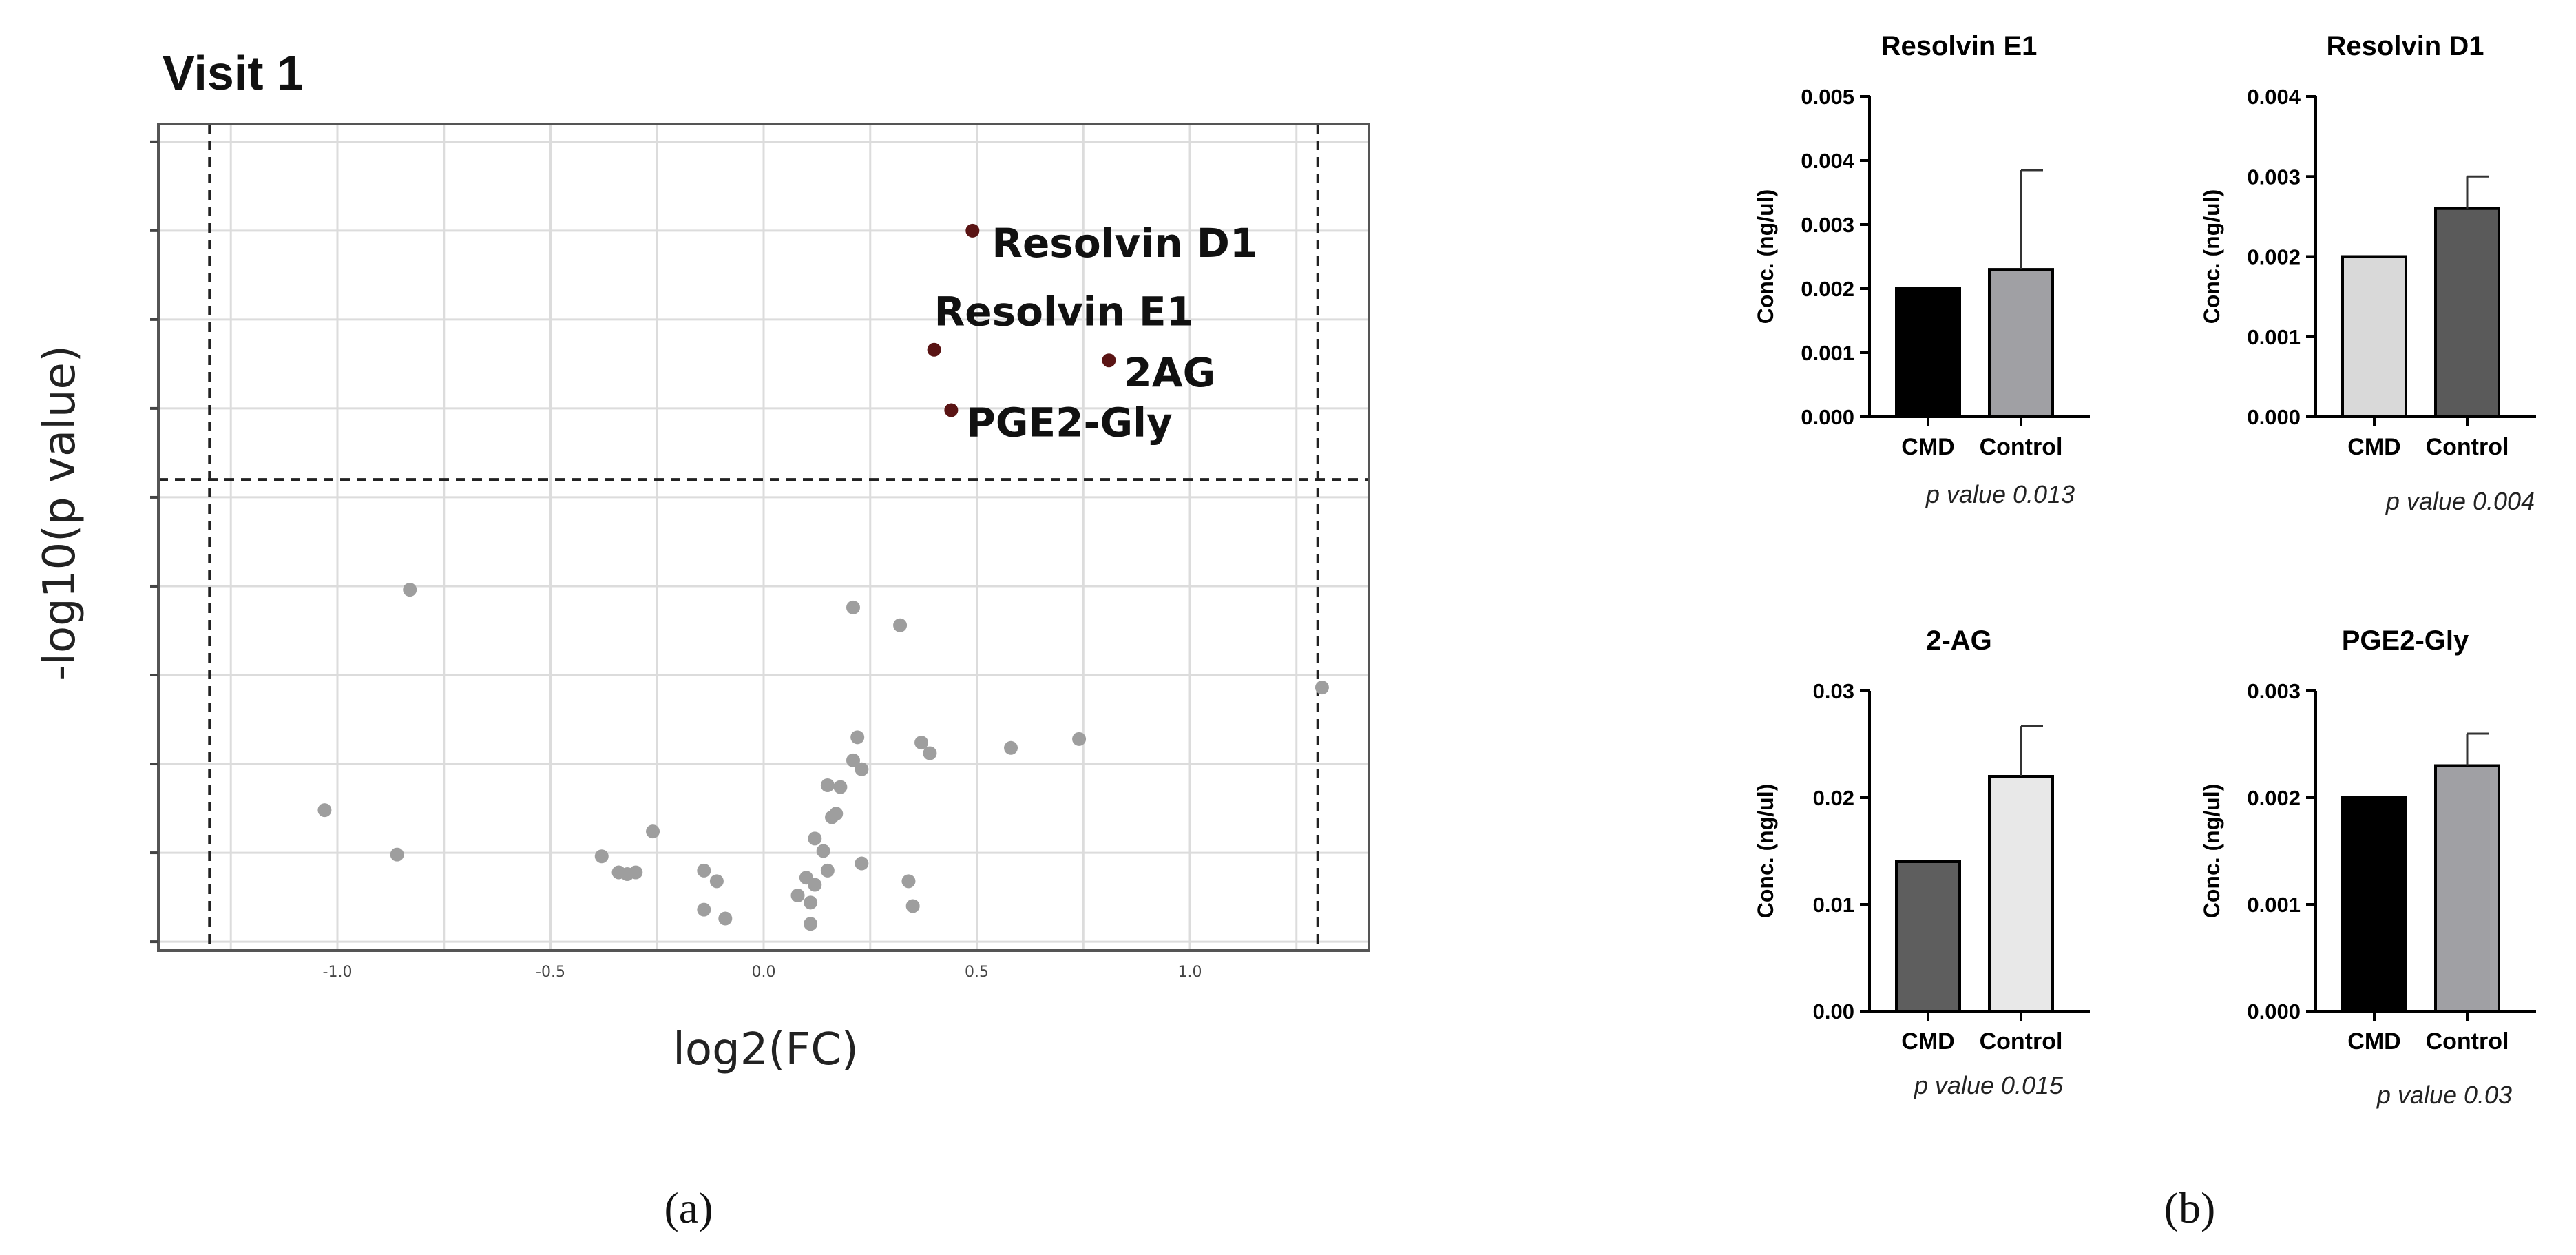 This screenshot has width=2576, height=1255. What do you see at coordinates (1833, 691) in the screenshot?
I see `bar-y-tick-label: 0.03` at bounding box center [1833, 691].